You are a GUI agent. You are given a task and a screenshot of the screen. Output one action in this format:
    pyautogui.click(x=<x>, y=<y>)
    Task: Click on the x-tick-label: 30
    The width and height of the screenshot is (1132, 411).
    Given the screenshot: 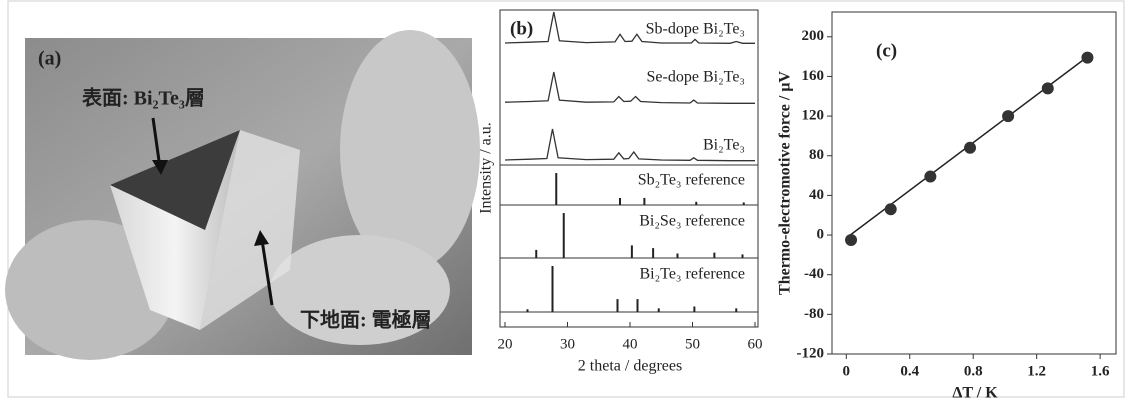 What is the action you would take?
    pyautogui.click(x=567, y=344)
    